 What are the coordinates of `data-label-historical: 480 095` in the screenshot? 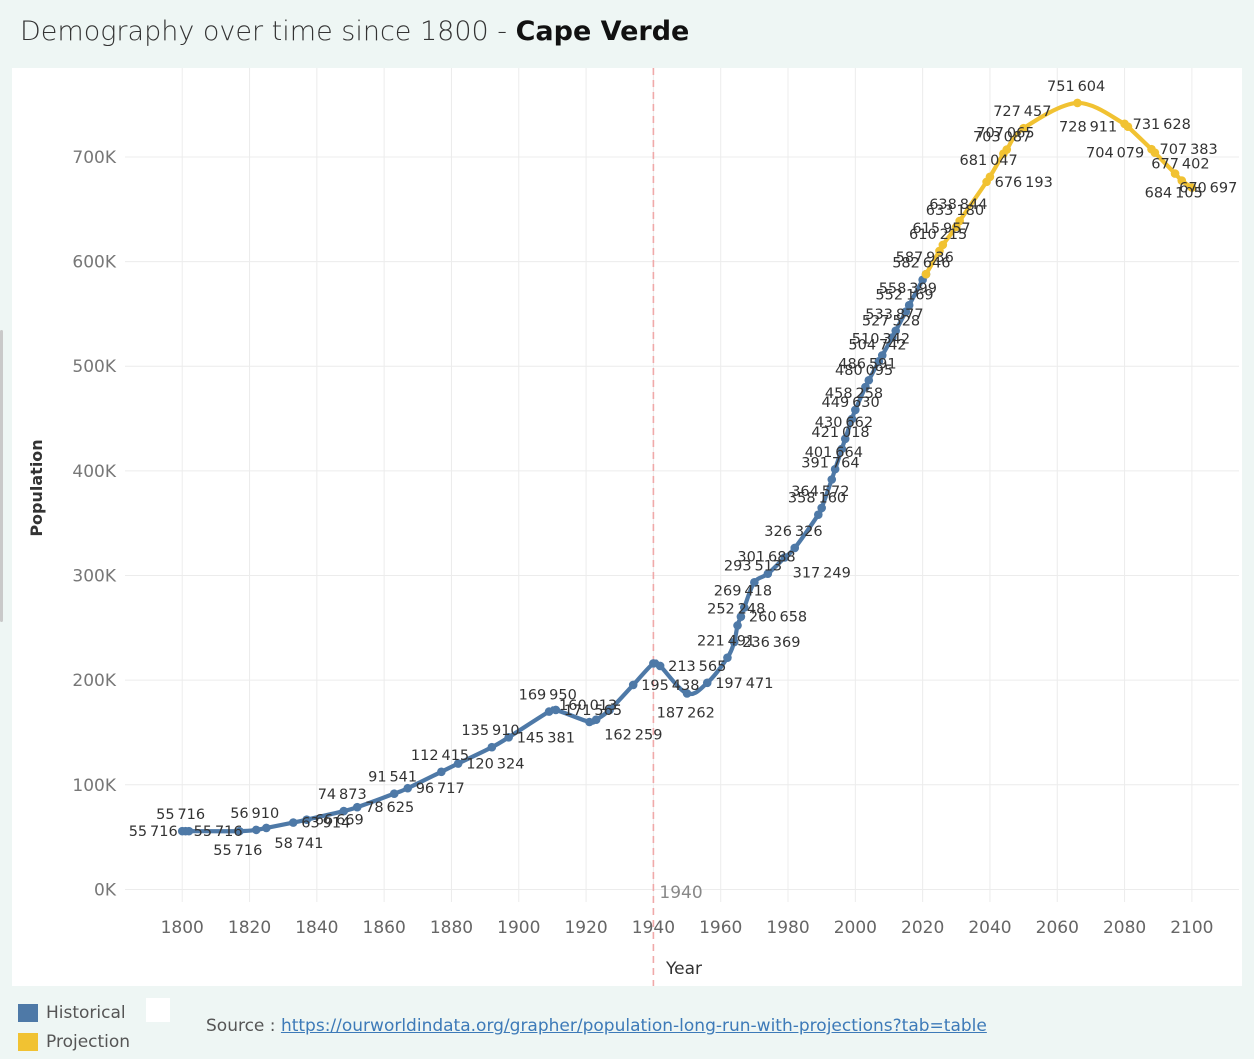 It's located at (864, 371).